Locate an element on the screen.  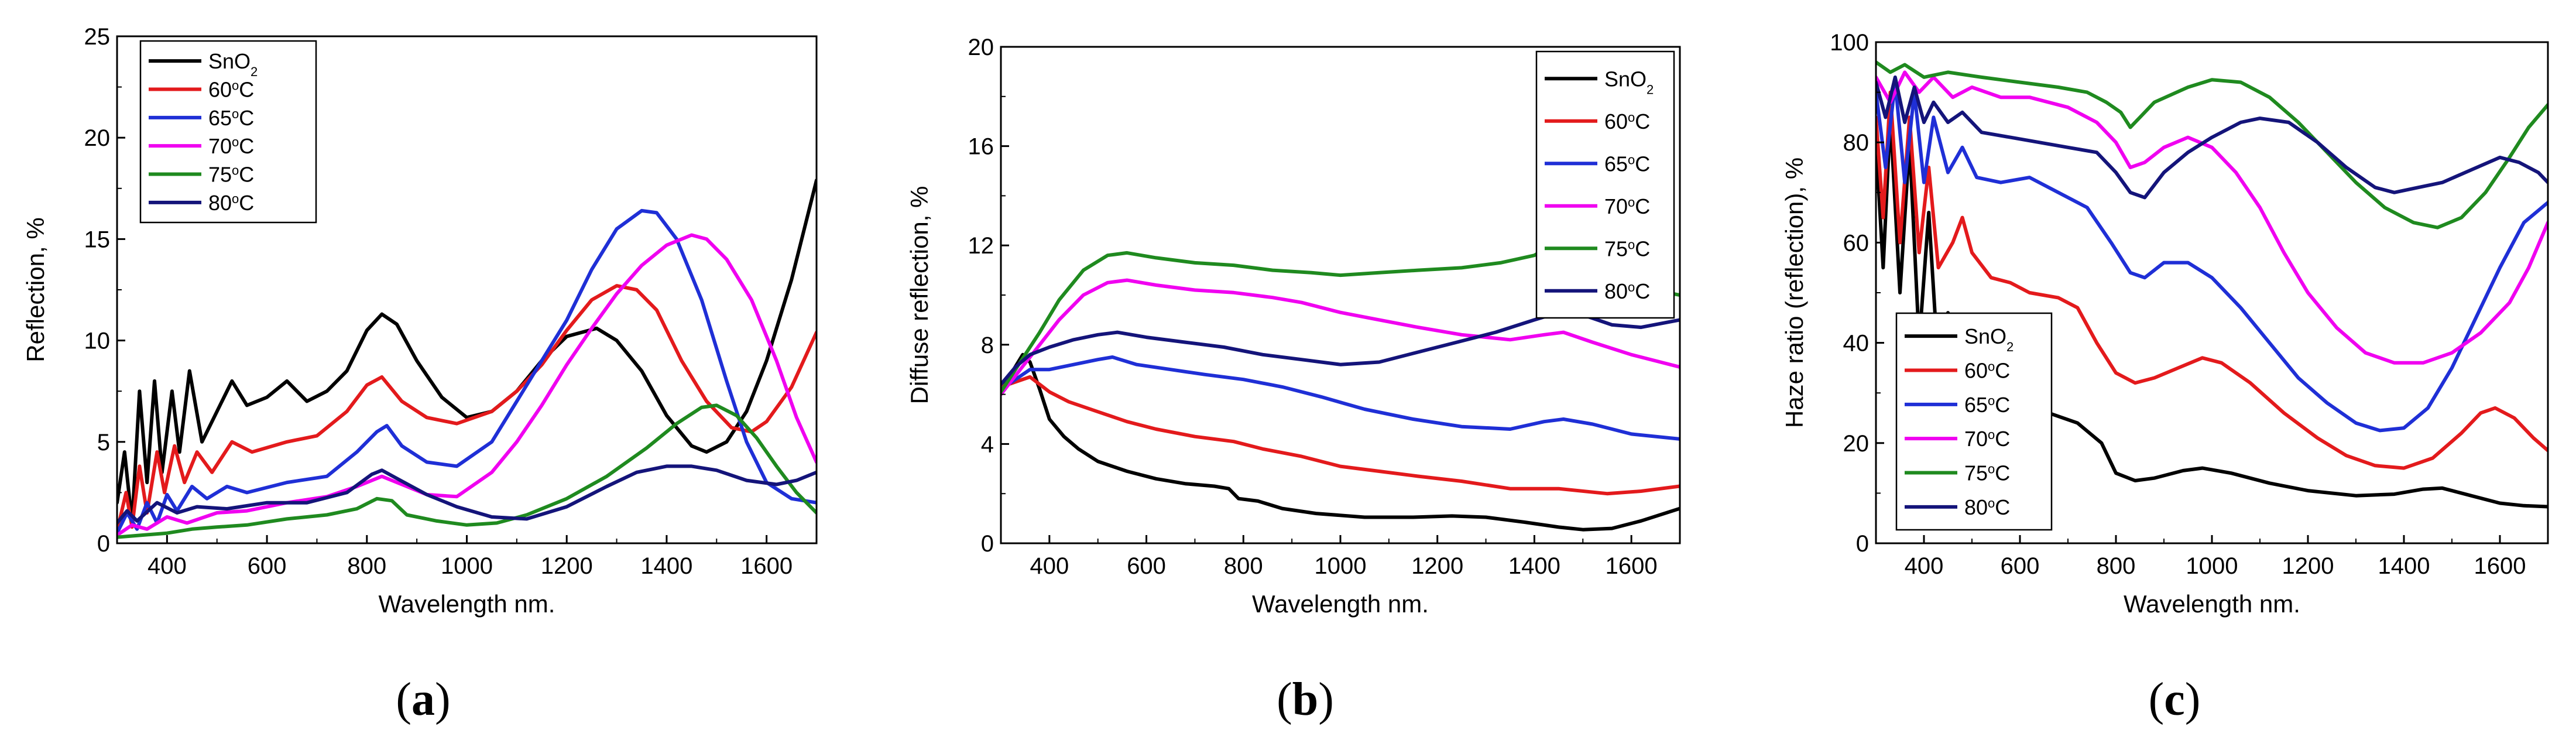
y-tick-label: 5 is located at coordinates (103, 442).